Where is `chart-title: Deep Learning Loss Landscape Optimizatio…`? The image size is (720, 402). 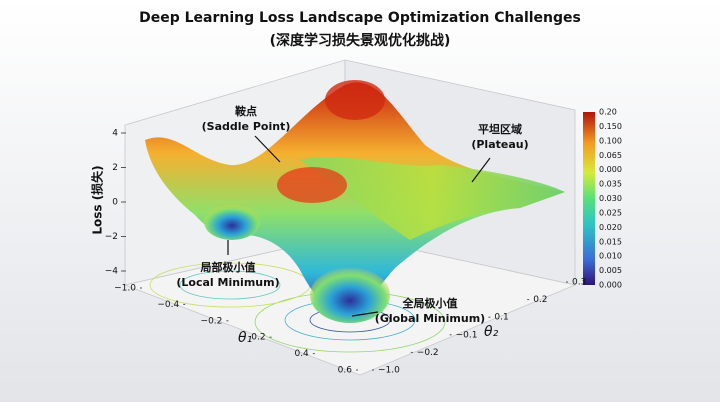
chart-title: Deep Learning Loss Landscape Optimizatio… is located at coordinates (360, 18).